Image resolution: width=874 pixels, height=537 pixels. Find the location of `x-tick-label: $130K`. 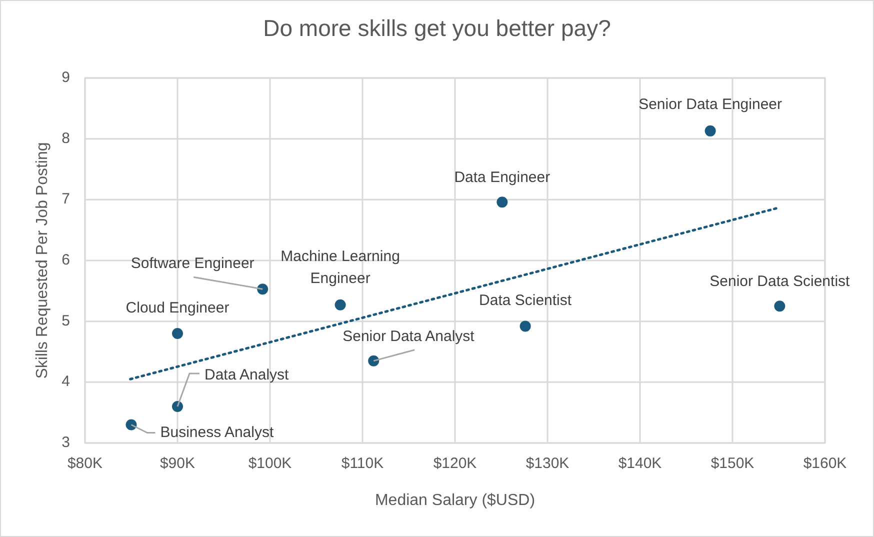

x-tick-label: $130K is located at coordinates (548, 463).